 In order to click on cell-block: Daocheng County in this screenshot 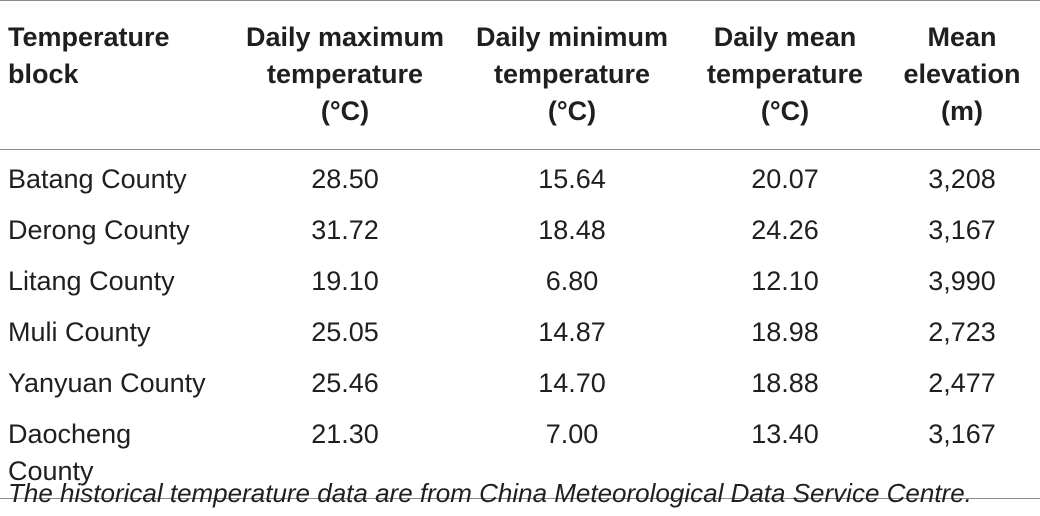, I will do `click(116, 454)`.